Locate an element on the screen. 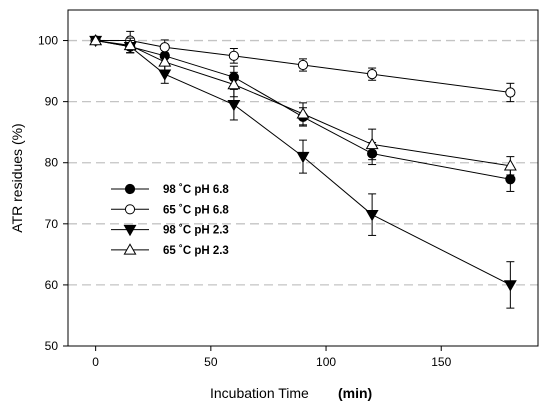 Image resolution: width=550 pixels, height=408 pixels. x-tick-label: 50 is located at coordinates (211, 362).